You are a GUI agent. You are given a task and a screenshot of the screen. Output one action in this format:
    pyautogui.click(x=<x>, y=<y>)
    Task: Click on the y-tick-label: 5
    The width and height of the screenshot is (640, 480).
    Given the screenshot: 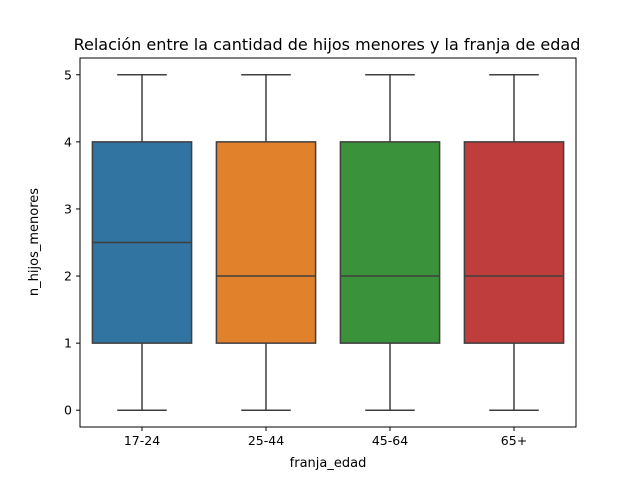 What is the action you would take?
    pyautogui.click(x=68, y=74)
    